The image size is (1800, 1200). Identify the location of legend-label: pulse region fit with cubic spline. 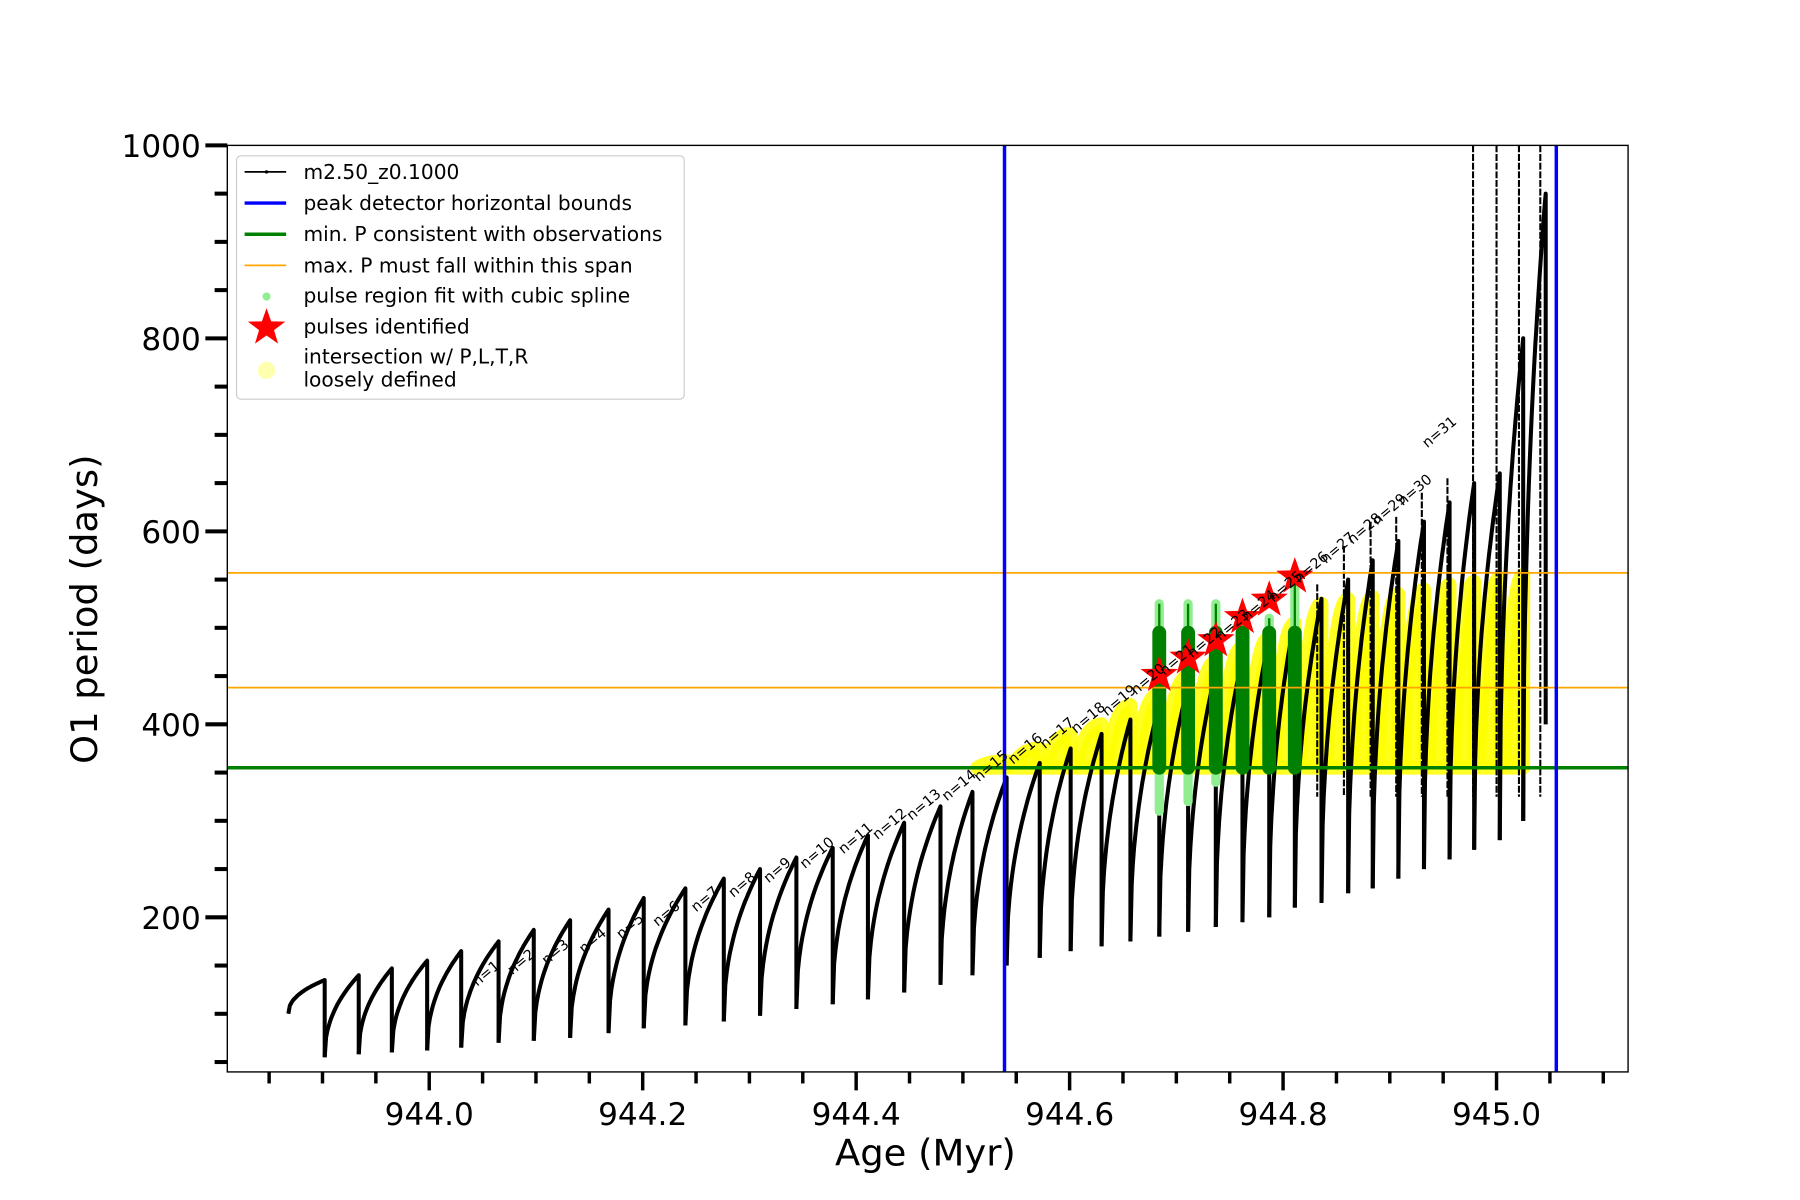
(466, 295).